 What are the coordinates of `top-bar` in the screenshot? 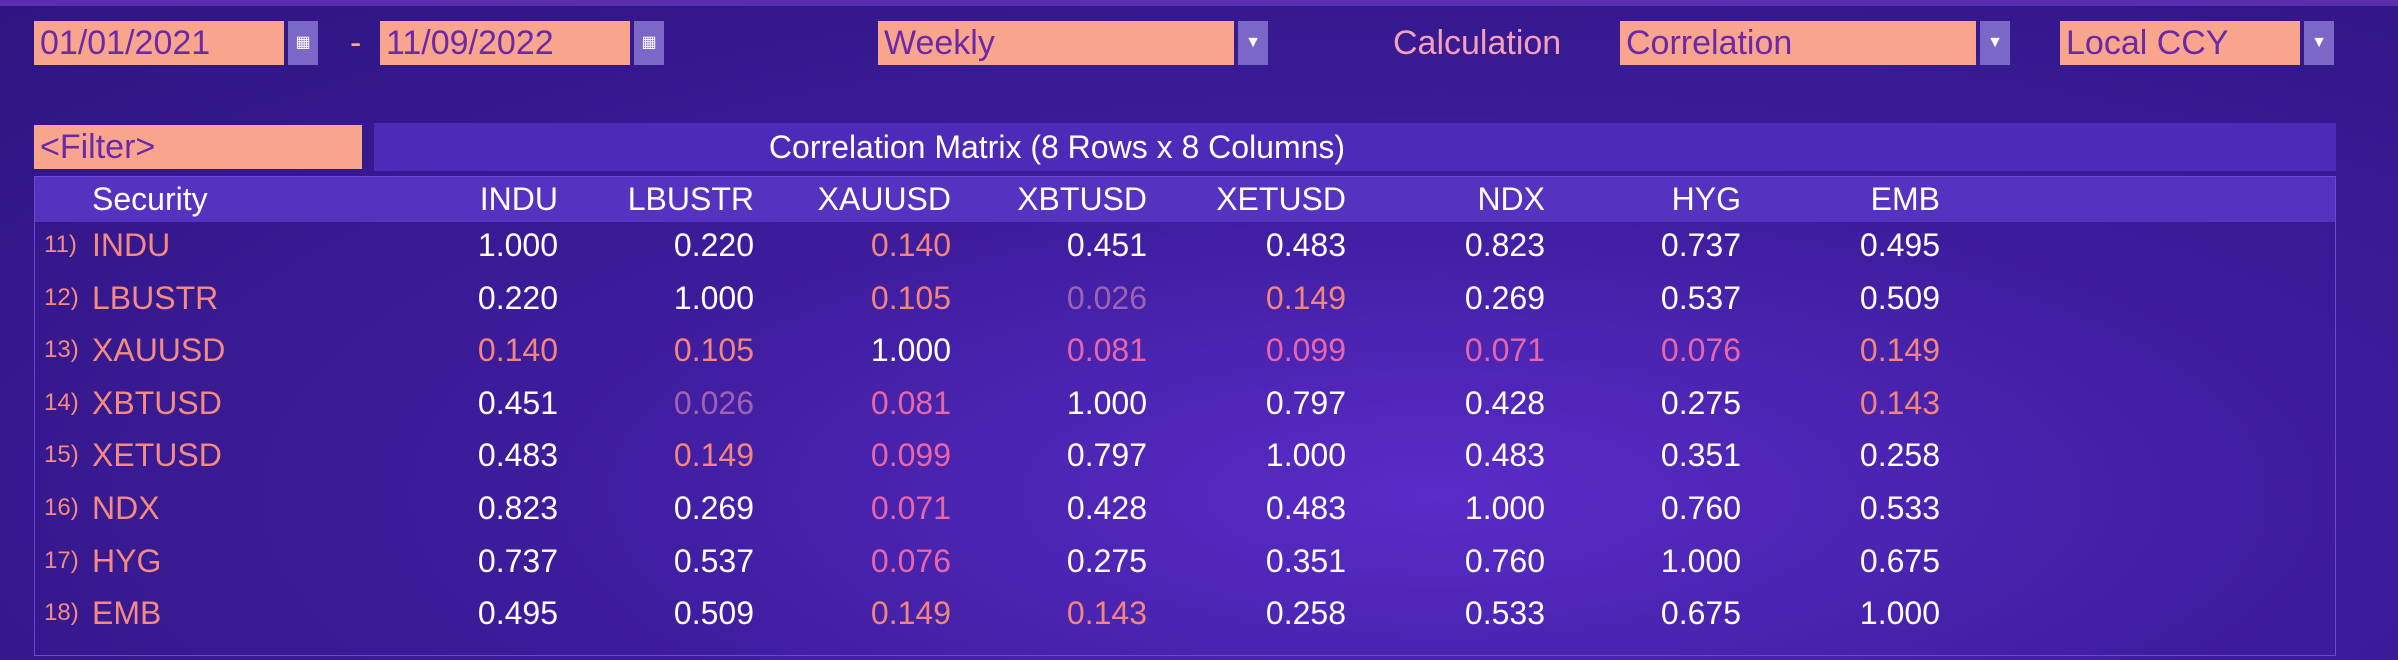 It's located at (1199, 3).